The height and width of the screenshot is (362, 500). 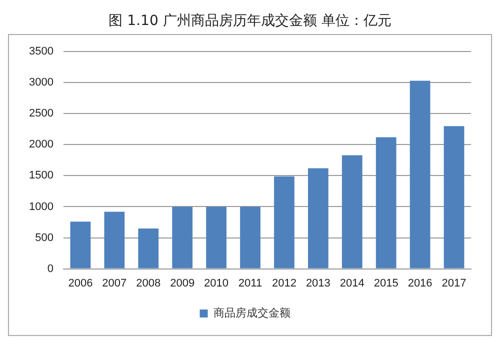 I want to click on y-tick-label: 500, so click(x=44, y=238).